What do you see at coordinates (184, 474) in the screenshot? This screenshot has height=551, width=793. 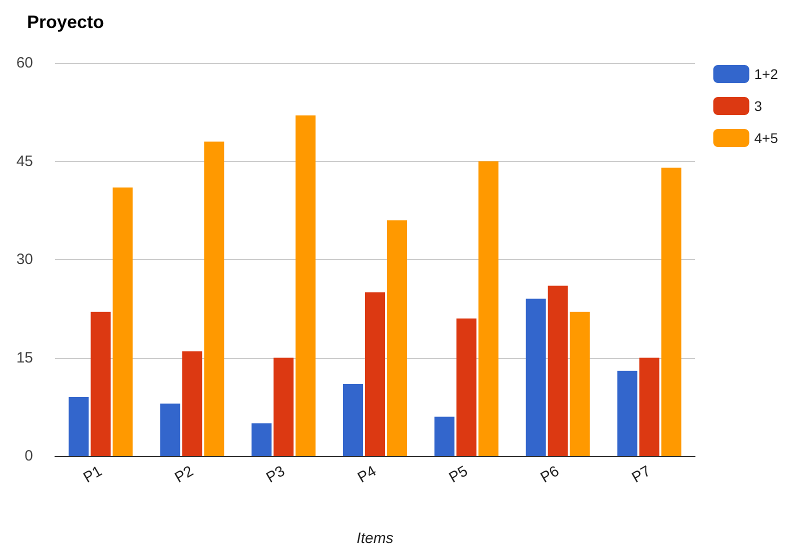 I see `x-tick-label: P2` at bounding box center [184, 474].